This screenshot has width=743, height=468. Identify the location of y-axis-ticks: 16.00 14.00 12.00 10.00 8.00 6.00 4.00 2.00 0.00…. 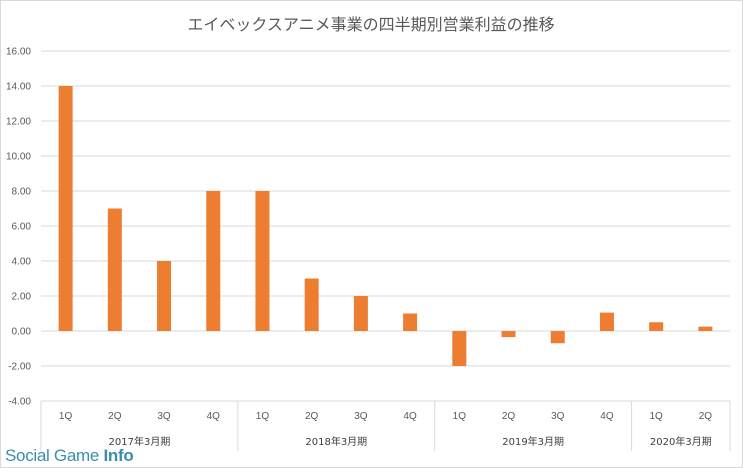
(18, 227).